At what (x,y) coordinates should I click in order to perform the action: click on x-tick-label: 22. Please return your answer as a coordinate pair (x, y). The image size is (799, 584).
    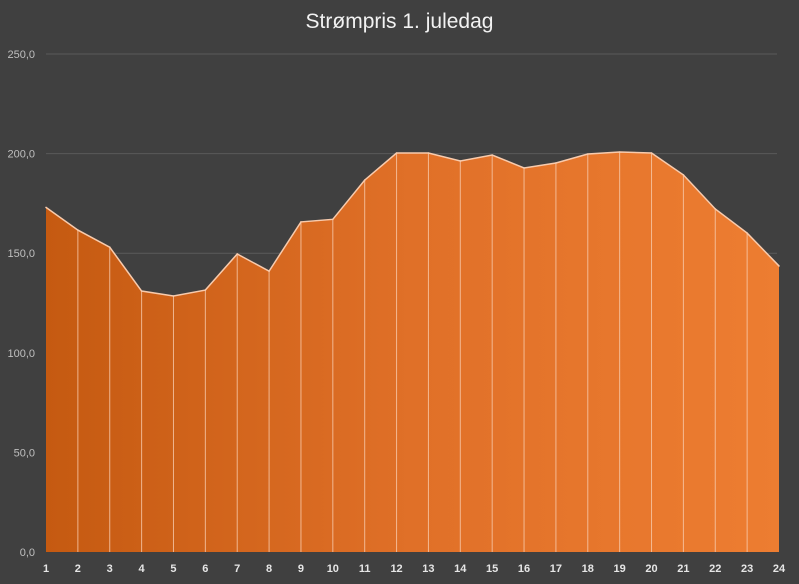
    Looking at the image, I should click on (715, 569).